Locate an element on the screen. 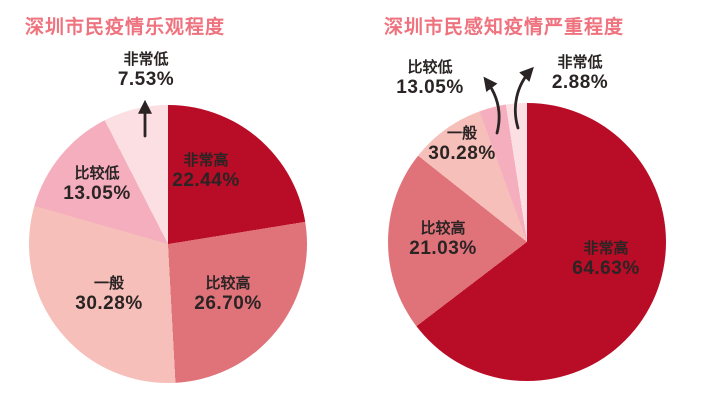 The image size is (710, 410). slice-label-fairly-high: 比较高 26.70% is located at coordinates (228, 294).